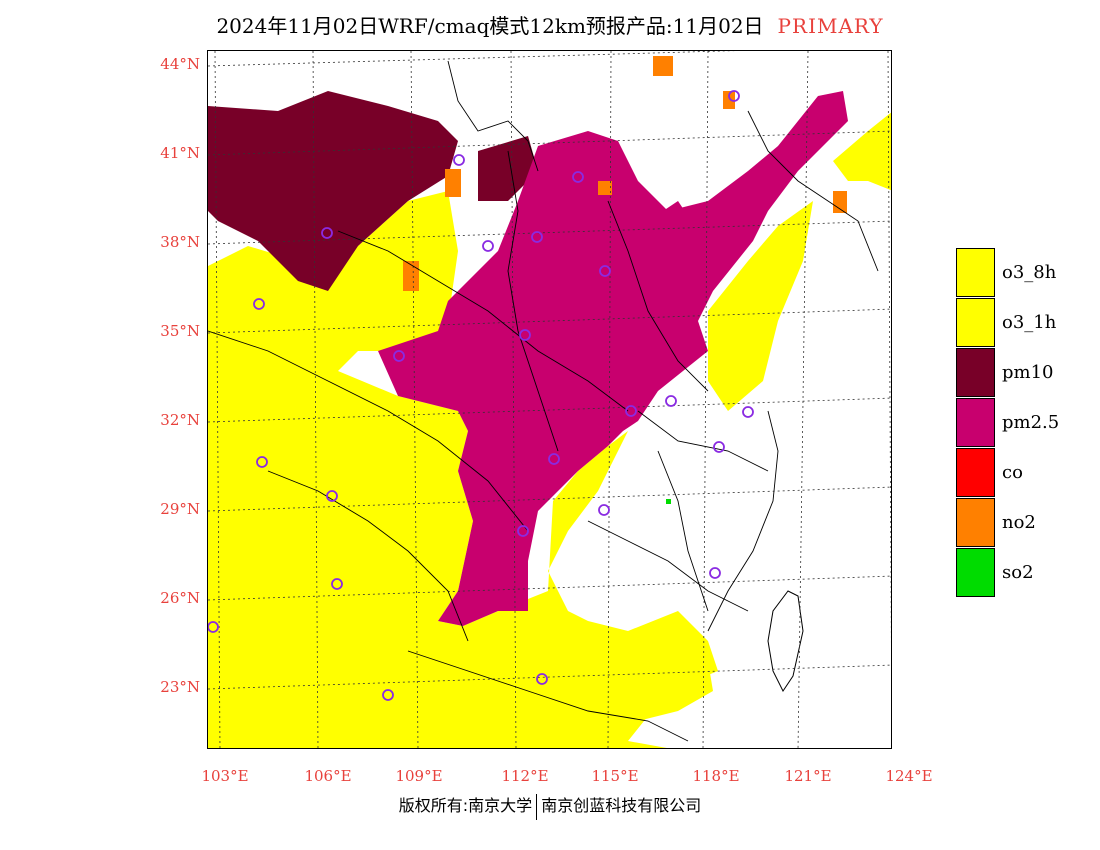 This screenshot has height=850, width=1100. What do you see at coordinates (333, 191) in the screenshot?
I see `pm10-region-northwest` at bounding box center [333, 191].